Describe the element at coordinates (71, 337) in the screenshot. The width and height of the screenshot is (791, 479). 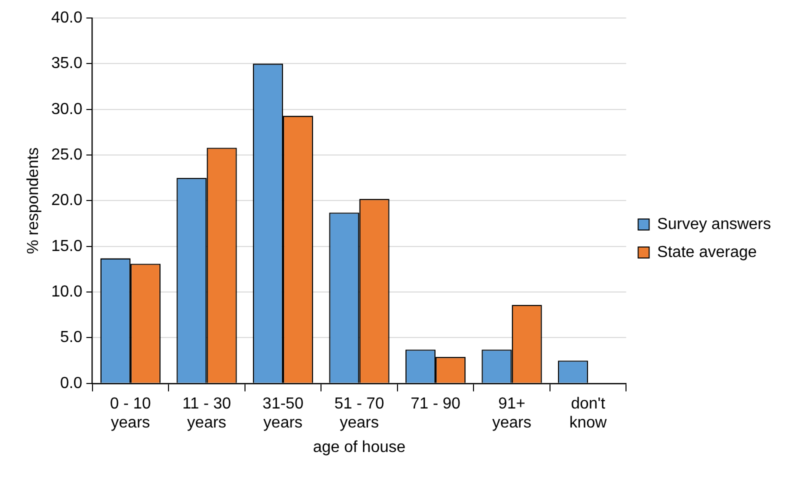
I see `y-tick-label: 5.0` at that location.